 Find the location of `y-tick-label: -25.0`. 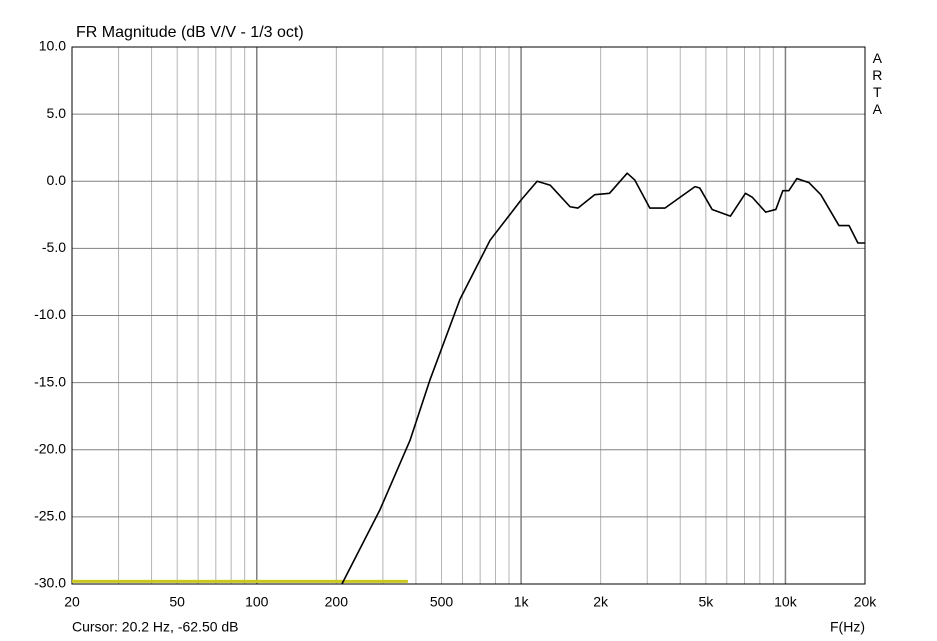

y-tick-label: -25.0 is located at coordinates (50, 516).